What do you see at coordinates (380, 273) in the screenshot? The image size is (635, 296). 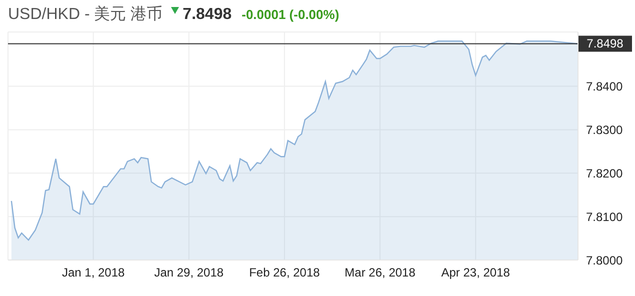 I see `x-tick-label: Mar 26, 2018` at bounding box center [380, 273].